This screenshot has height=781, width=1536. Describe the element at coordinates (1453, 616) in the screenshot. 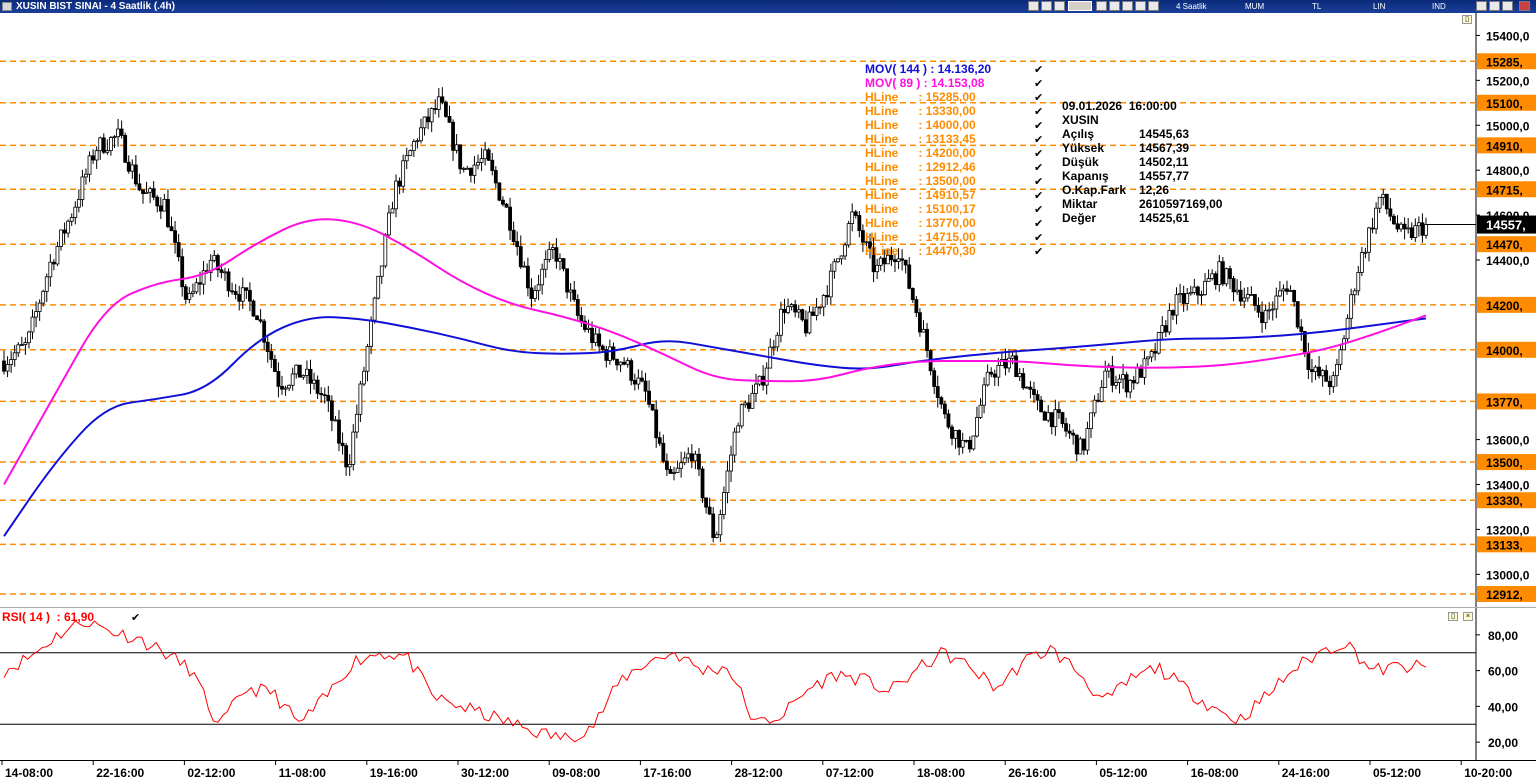

I see `rsi-panel-pin-icon: ▯` at that location.